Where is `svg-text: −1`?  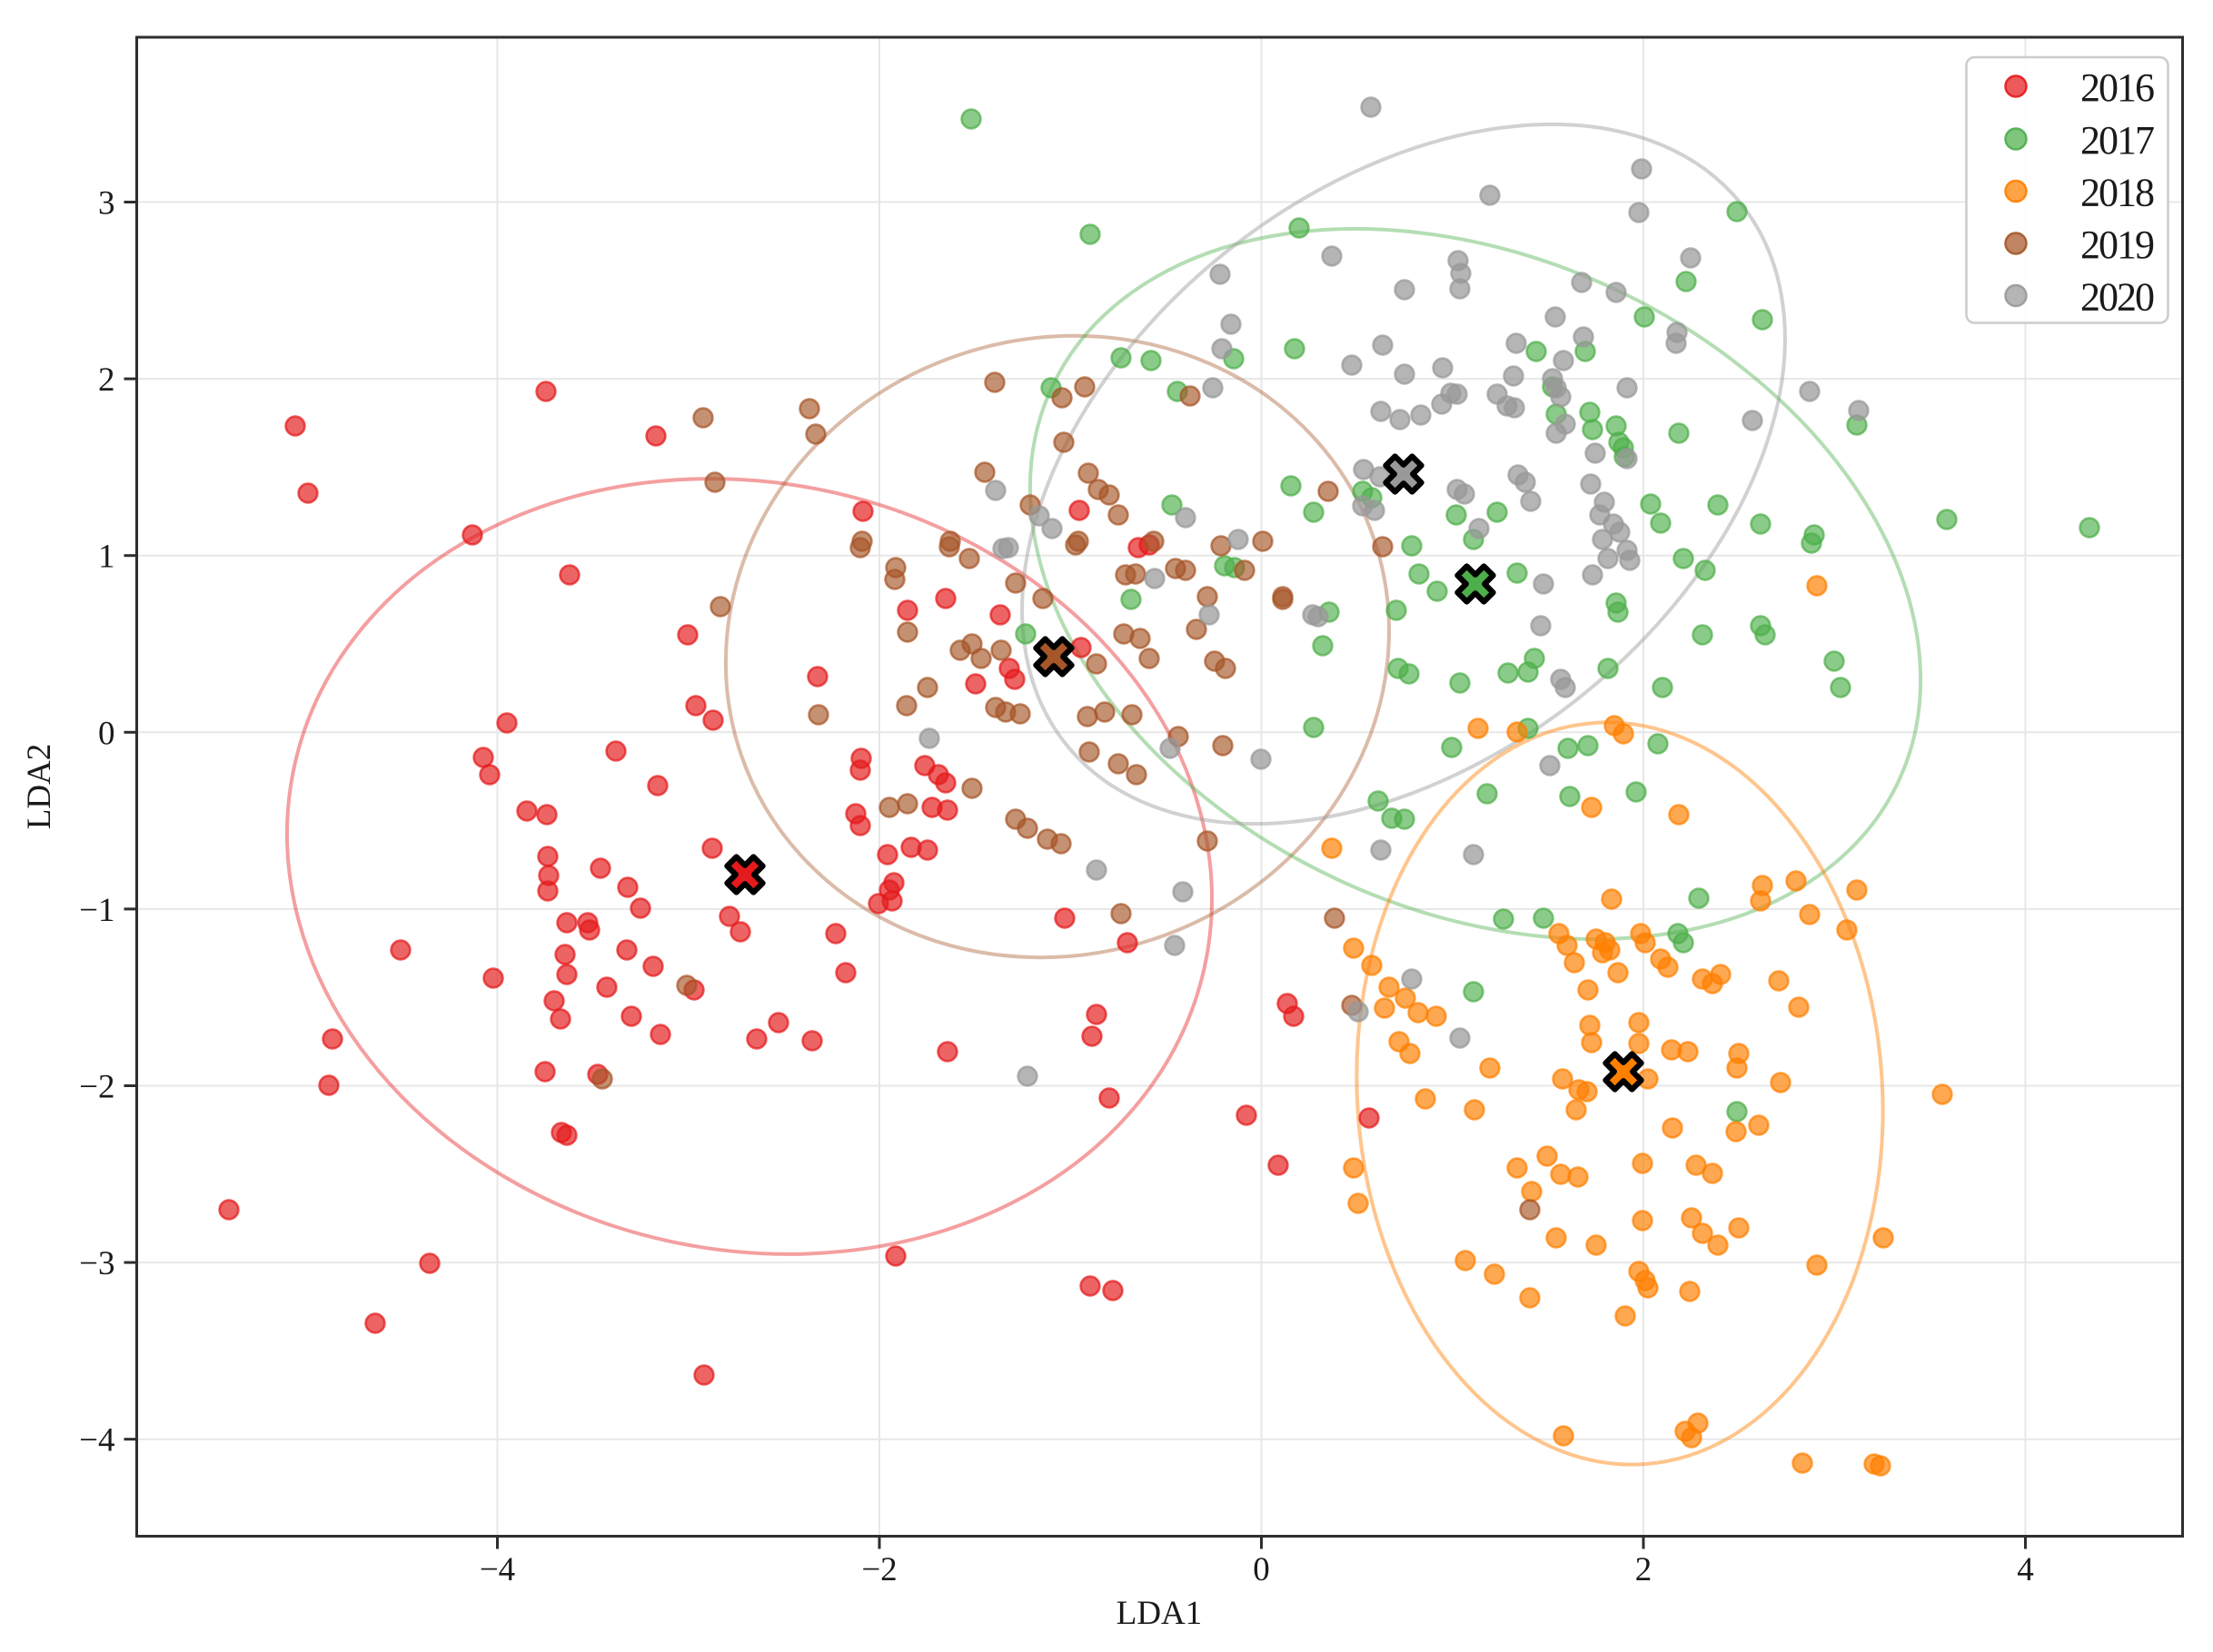
svg-text: −1 is located at coordinates (96, 910).